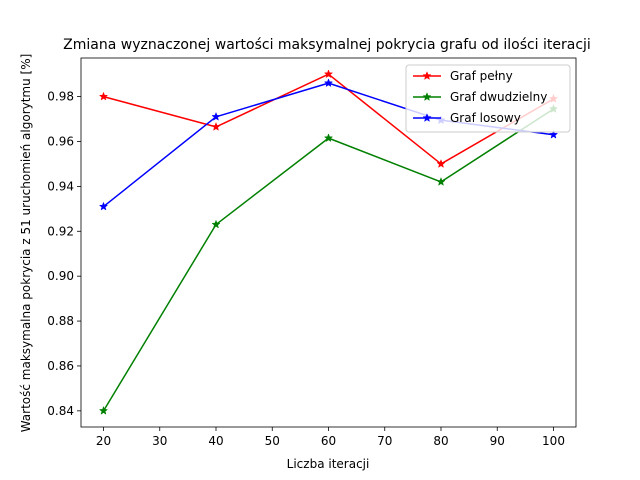 The height and width of the screenshot is (480, 640). Describe the element at coordinates (215, 441) in the screenshot. I see `x-tick-label: 40` at that location.